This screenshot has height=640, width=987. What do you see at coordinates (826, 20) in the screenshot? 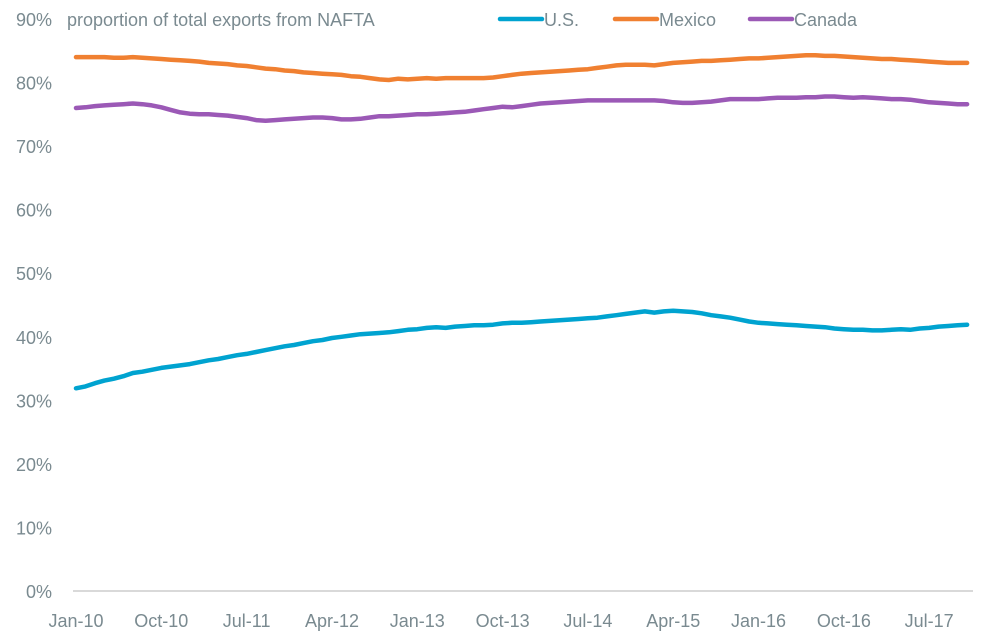
I see `legend-label: Canada` at bounding box center [826, 20].